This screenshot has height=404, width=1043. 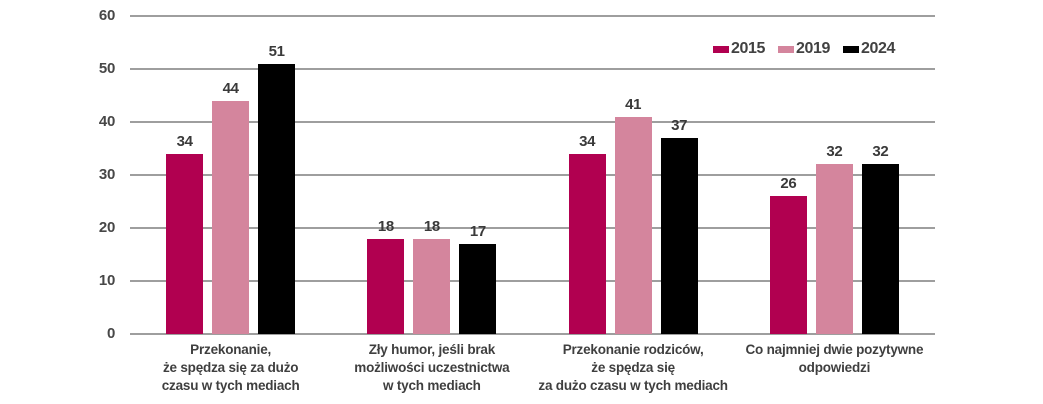 I want to click on category-label-line: w tych mediach, so click(x=432, y=385).